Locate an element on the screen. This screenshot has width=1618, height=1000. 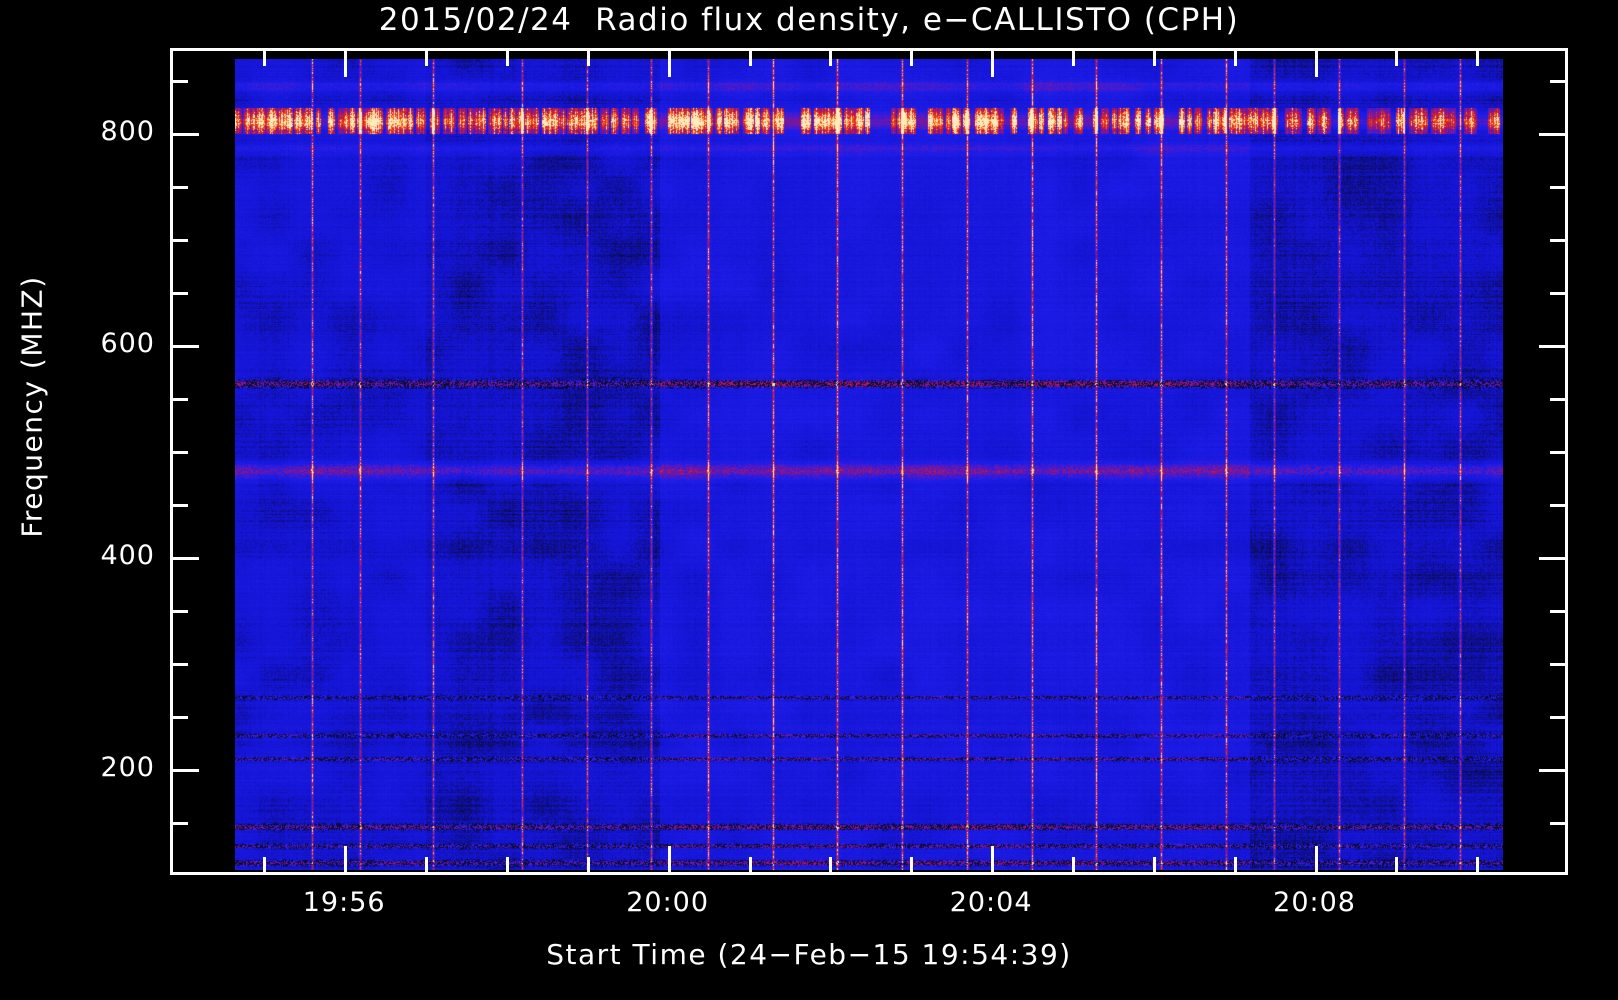
x-axis-tick-label: 20:08 is located at coordinates (1314, 902).